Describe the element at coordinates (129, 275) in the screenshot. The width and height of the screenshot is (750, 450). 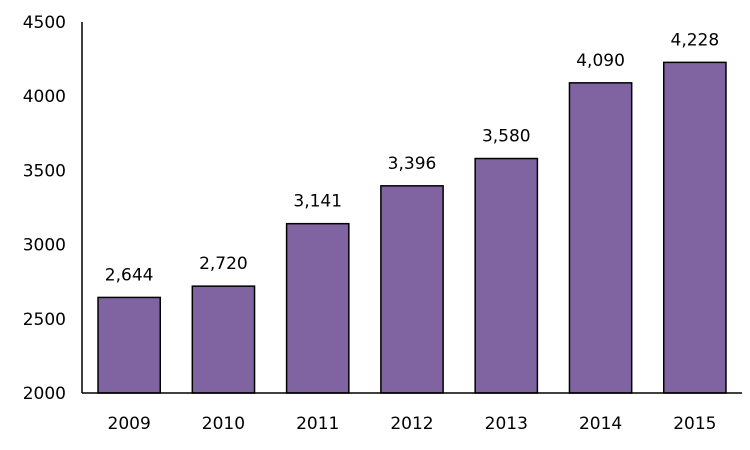
I see `data-label-2009: 2,644` at that location.